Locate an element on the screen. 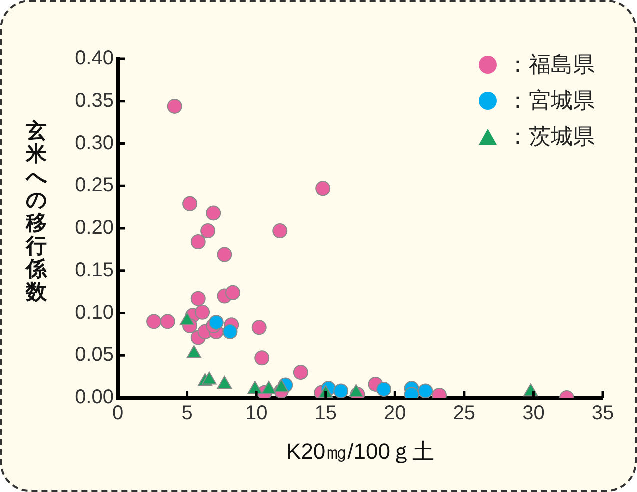  y-tick-label: 0.30 is located at coordinates (94, 143).